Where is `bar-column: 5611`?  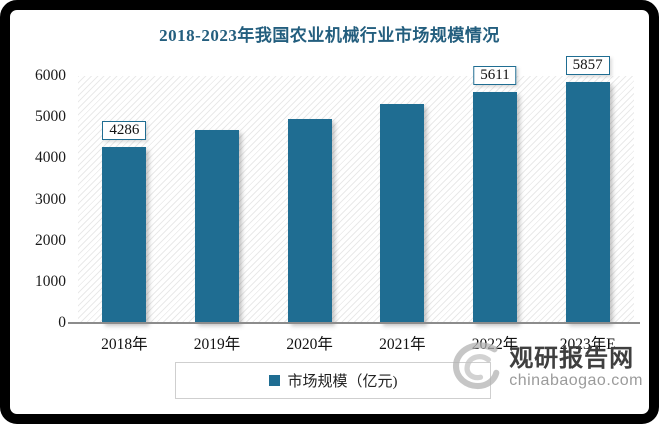
bar-column: 5611 is located at coordinates (495, 194).